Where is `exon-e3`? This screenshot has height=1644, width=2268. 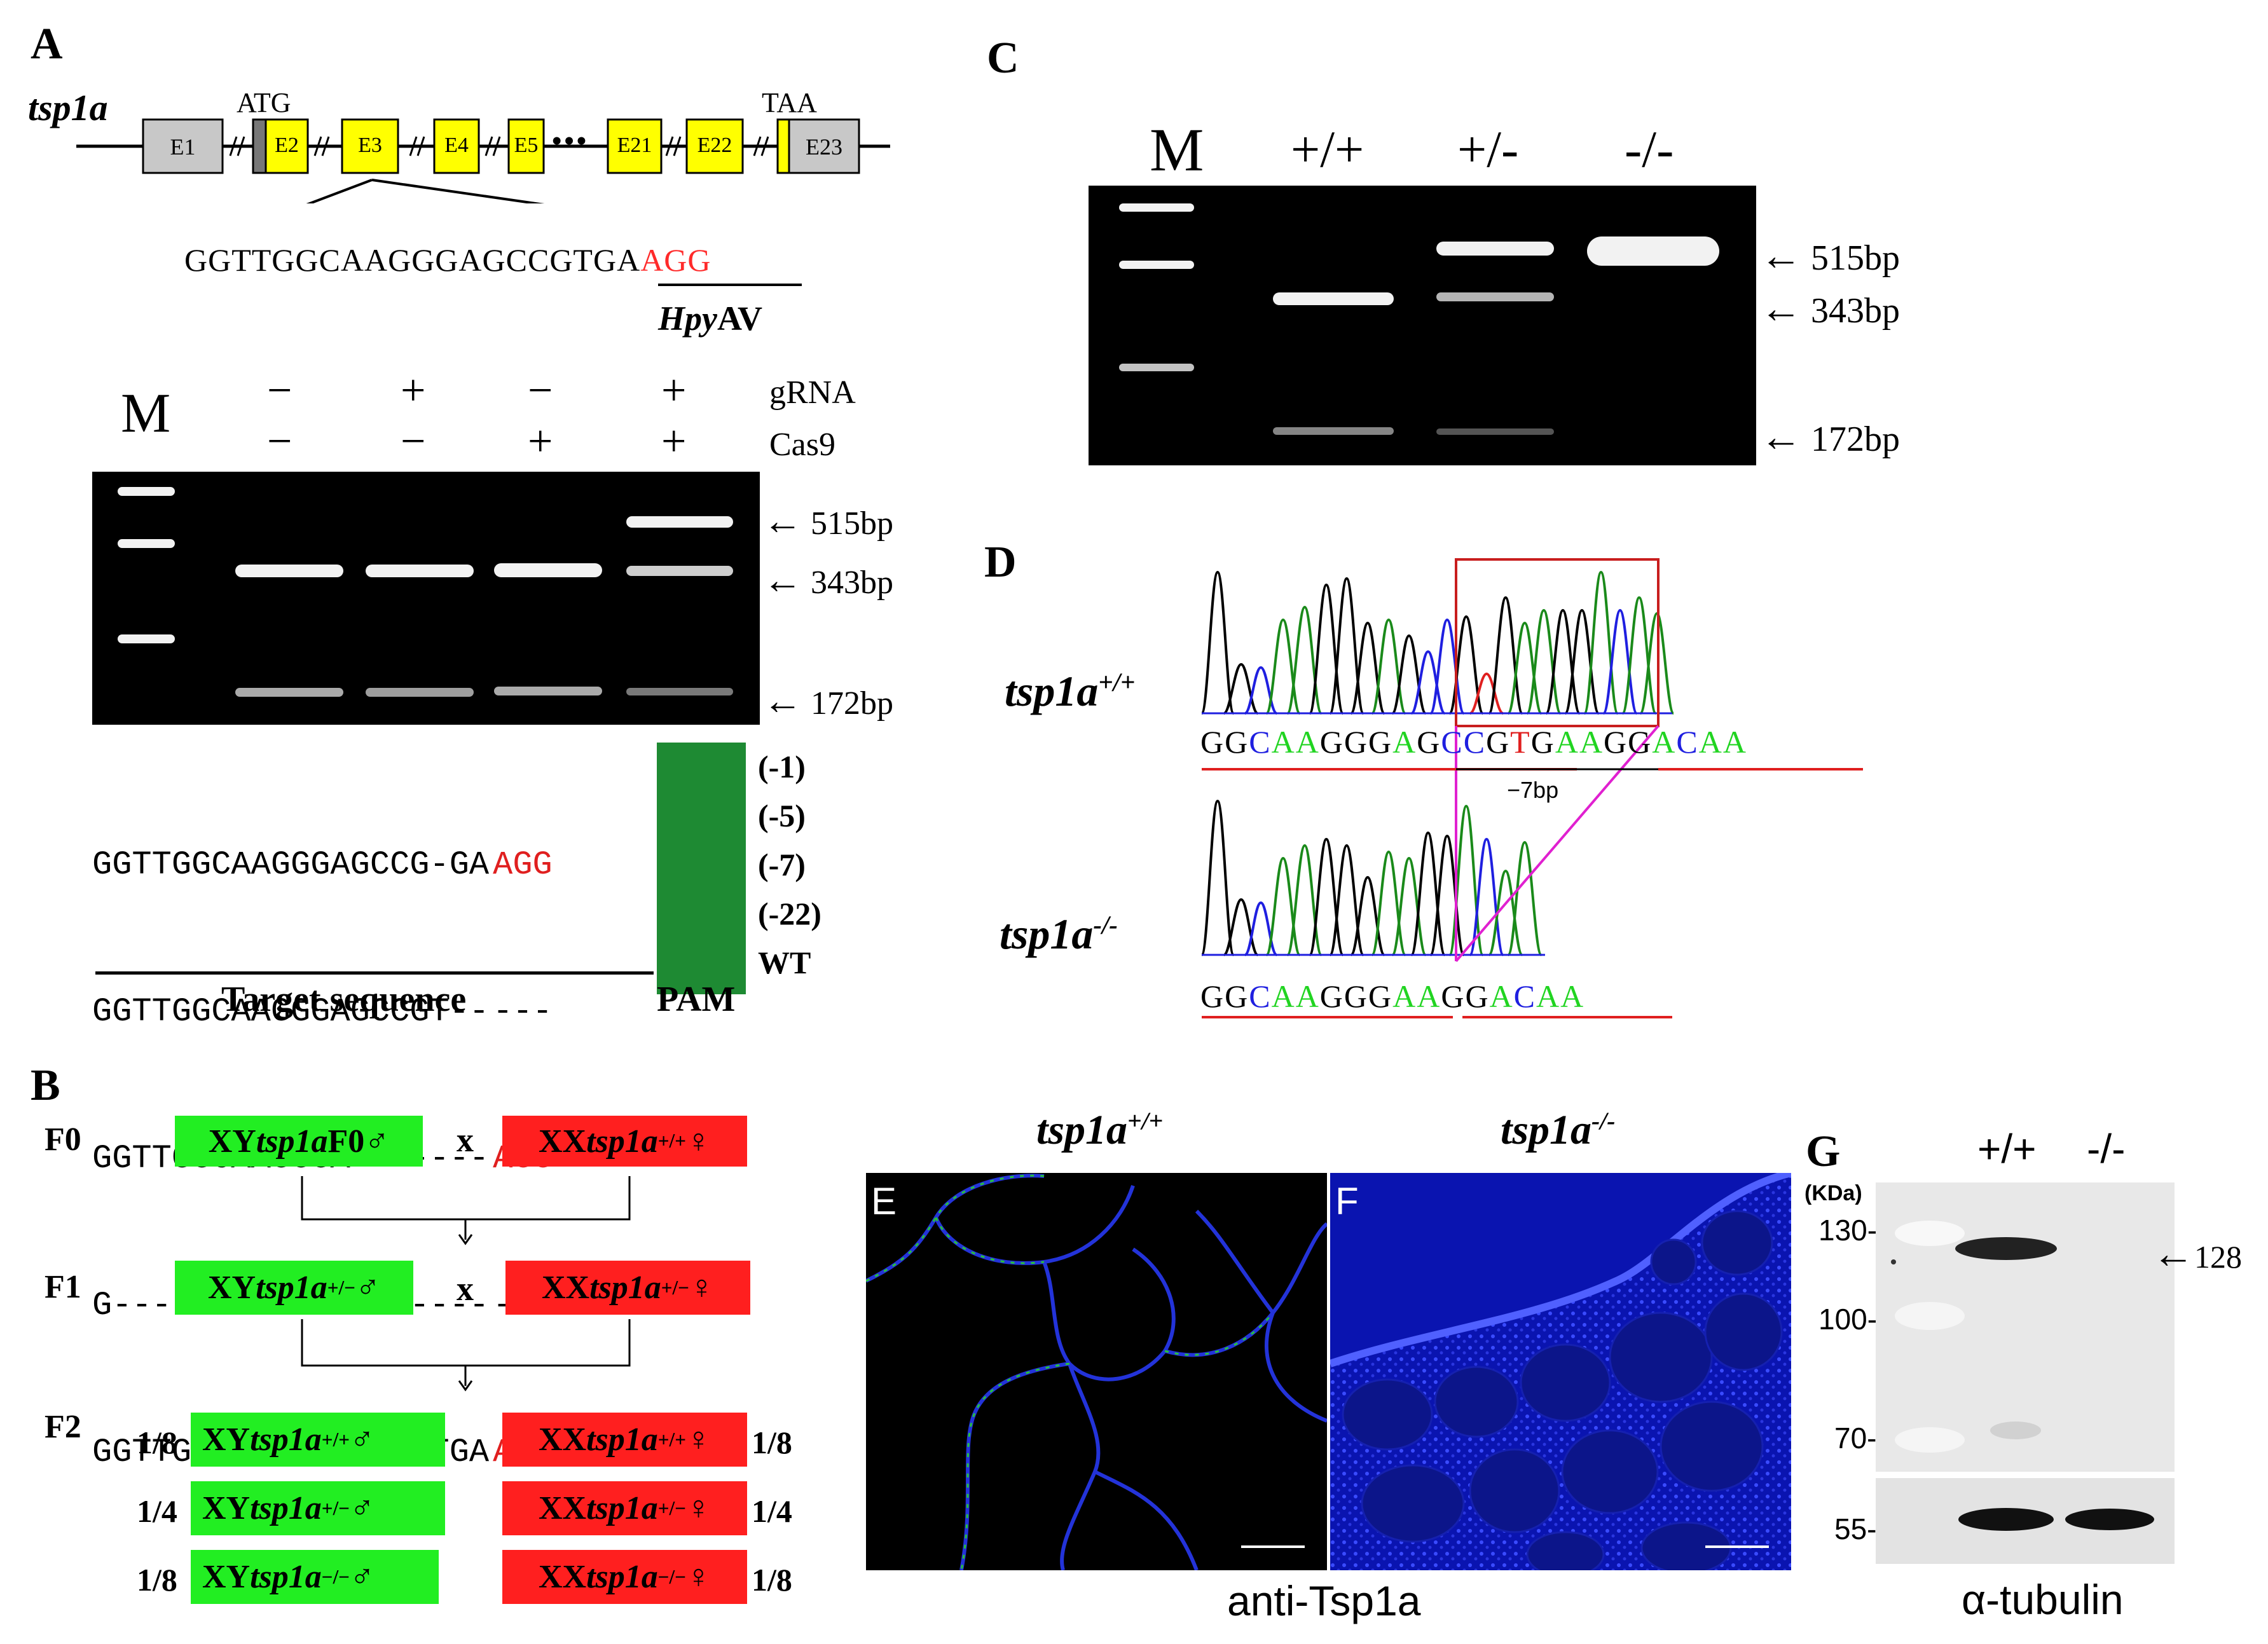 exon-e3 is located at coordinates (370, 146).